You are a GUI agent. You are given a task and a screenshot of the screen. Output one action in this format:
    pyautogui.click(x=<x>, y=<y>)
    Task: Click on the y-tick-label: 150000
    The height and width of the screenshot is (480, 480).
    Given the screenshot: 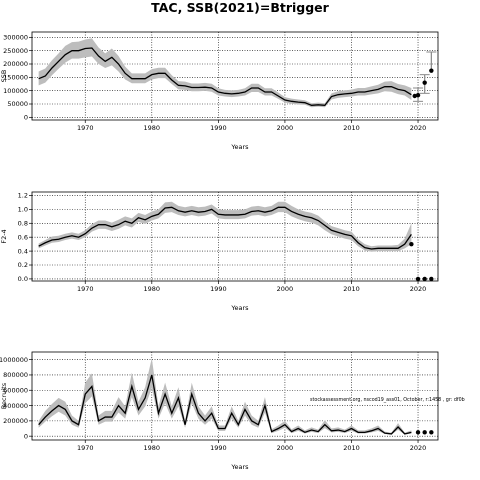 What is the action you would take?
    pyautogui.click(x=15, y=78)
    